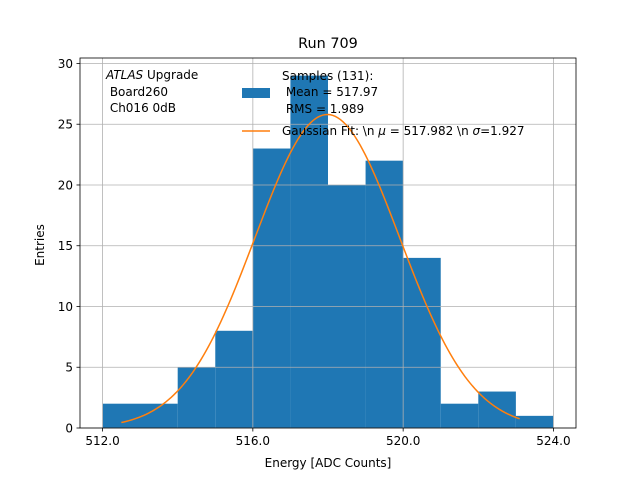  I want to click on annotation-line-3: Ch016 0dB, so click(141, 108).